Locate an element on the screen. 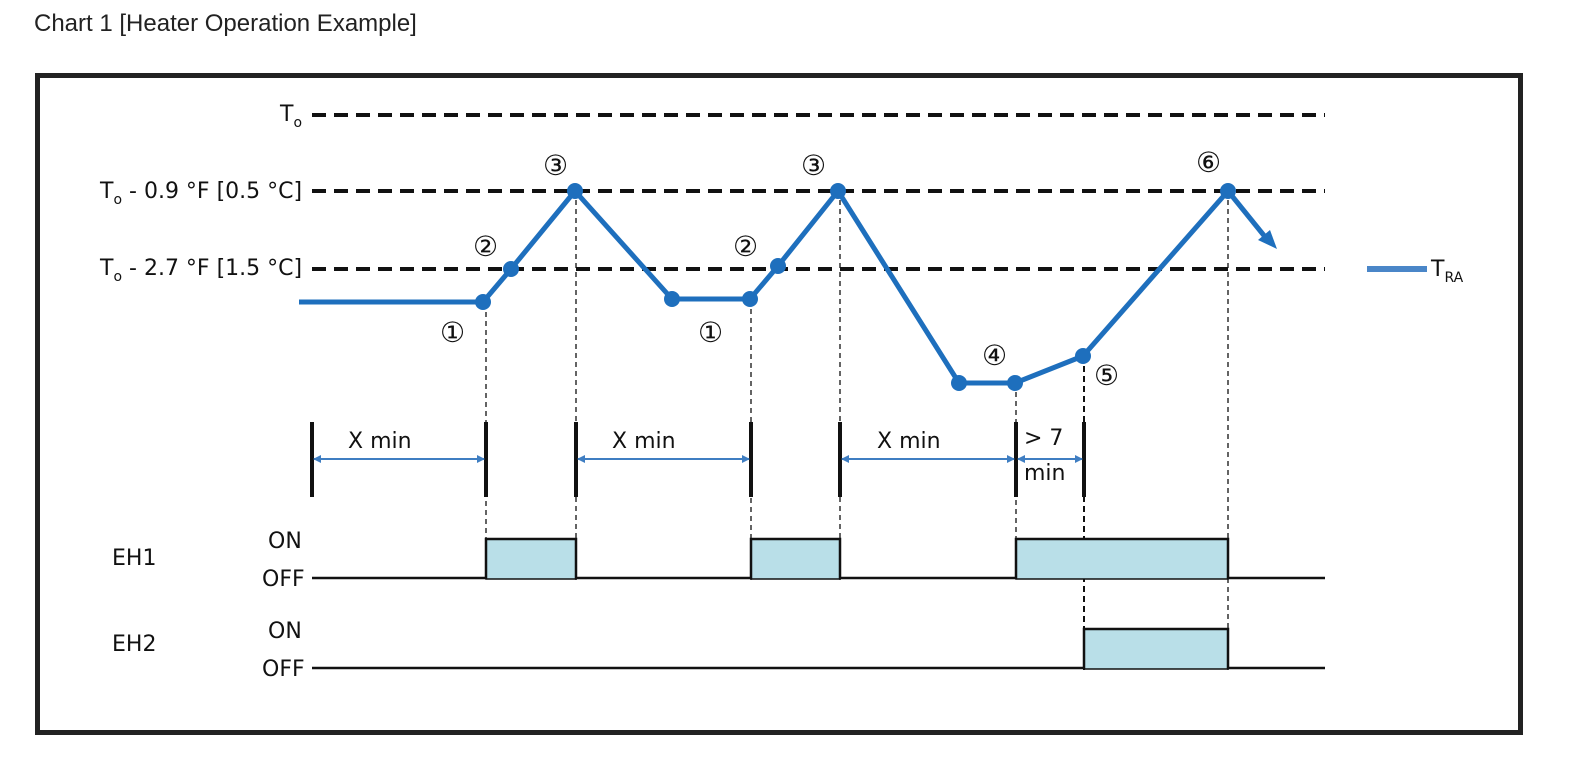 The width and height of the screenshot is (1573, 774). eh1-on-label: ON is located at coordinates (285, 541).